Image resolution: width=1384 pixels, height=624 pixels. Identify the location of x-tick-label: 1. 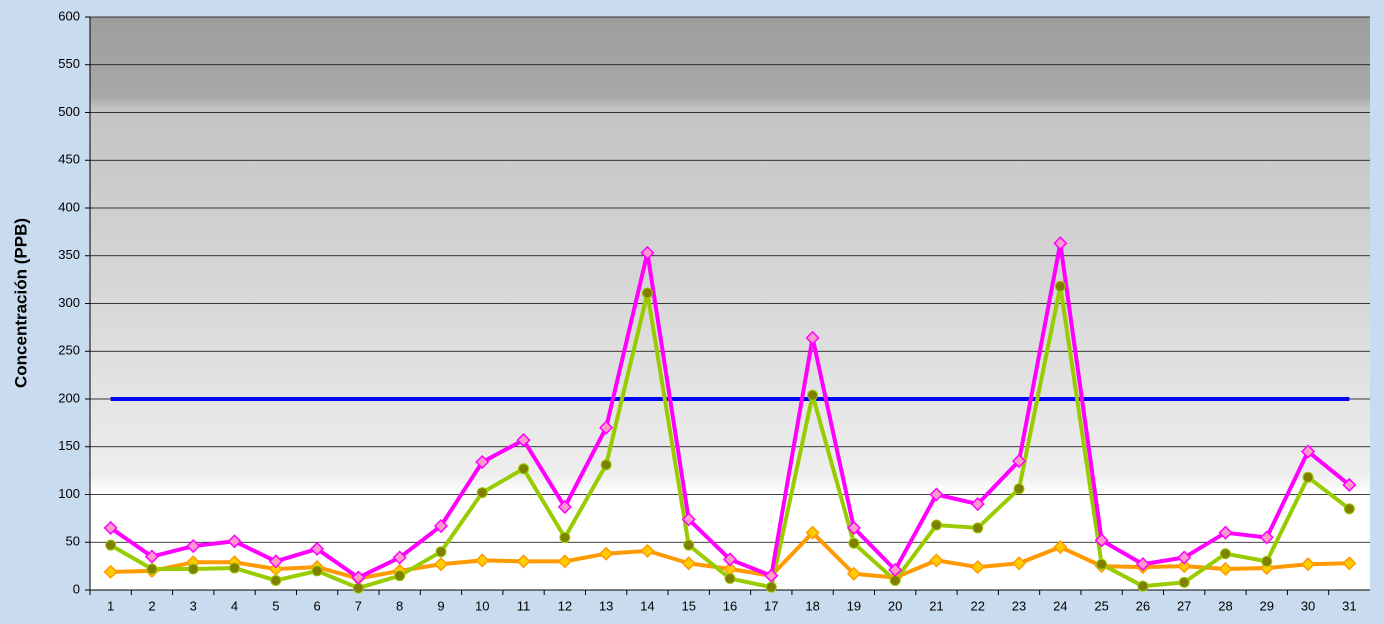
(110, 605).